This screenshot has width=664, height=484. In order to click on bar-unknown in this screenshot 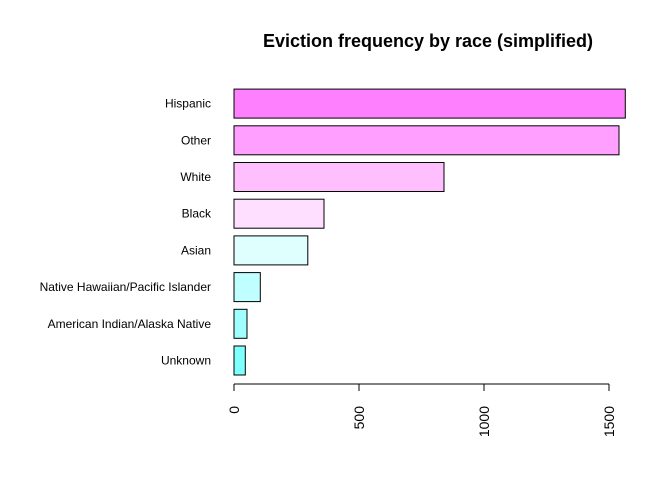, I will do `click(239, 360)`.